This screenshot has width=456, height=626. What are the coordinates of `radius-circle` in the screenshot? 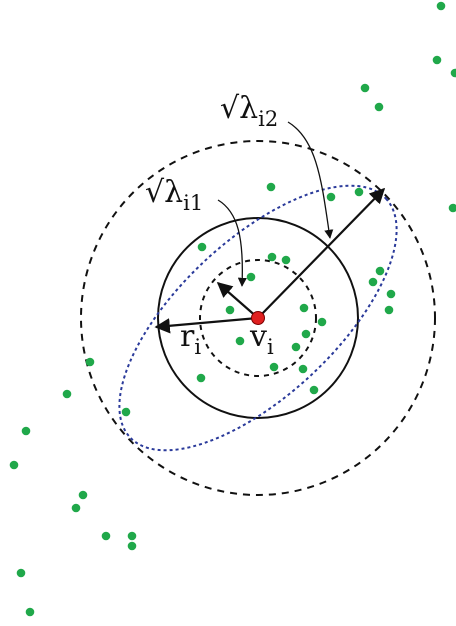 It's located at (258, 318).